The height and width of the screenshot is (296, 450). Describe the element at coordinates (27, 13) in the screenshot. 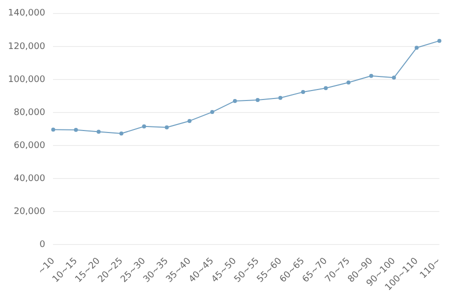

I see `y-tick-label: 140,000` at that location.